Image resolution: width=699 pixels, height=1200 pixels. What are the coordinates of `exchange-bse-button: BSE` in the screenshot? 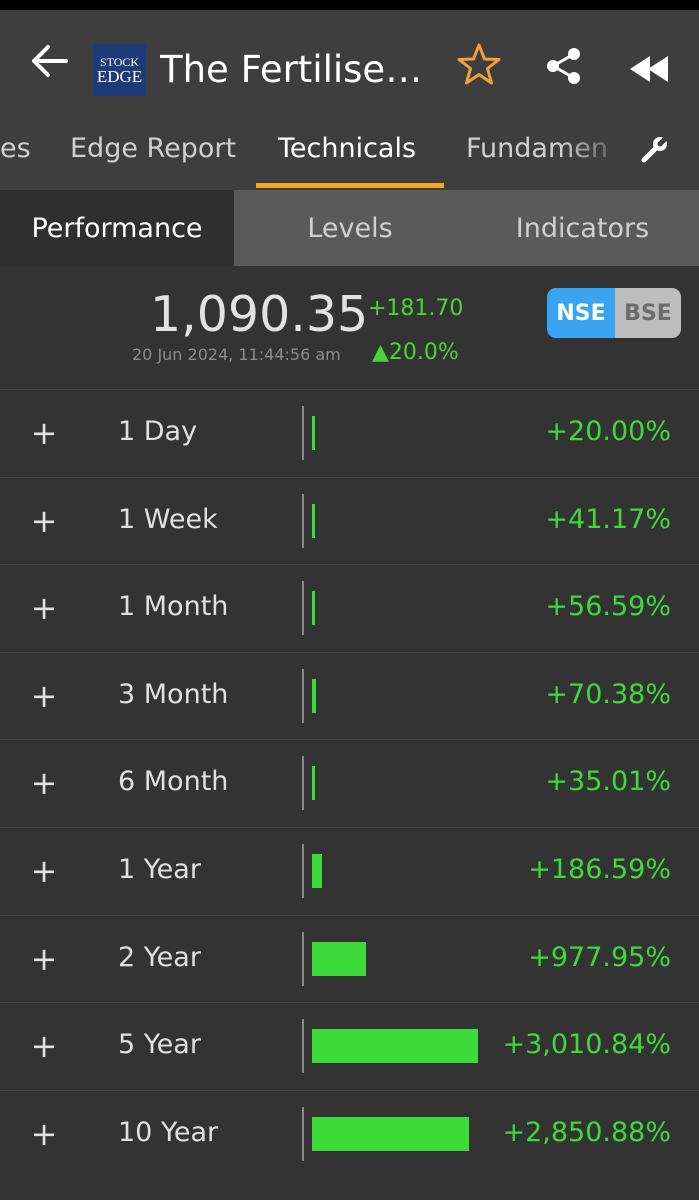 It's located at (648, 313).